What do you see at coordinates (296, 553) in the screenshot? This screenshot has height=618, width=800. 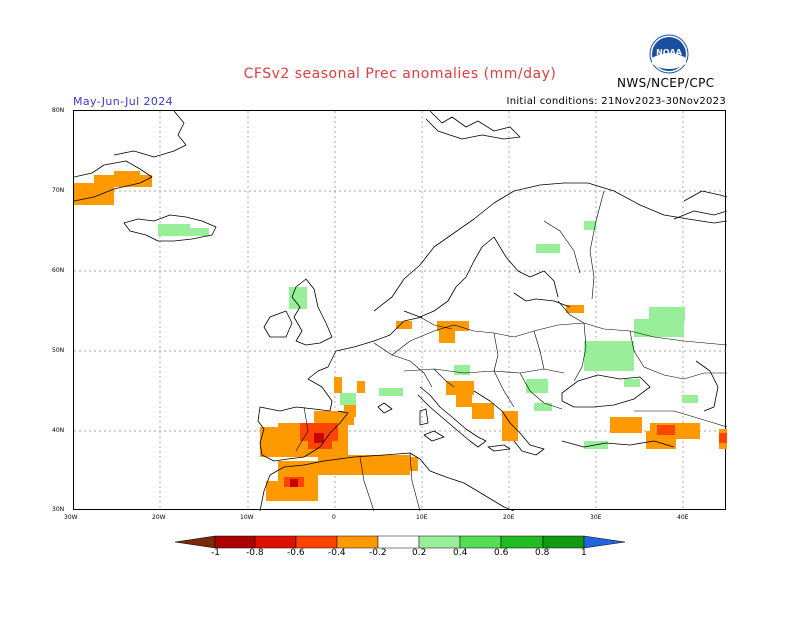 I see `legend-label: -0.6` at bounding box center [296, 553].